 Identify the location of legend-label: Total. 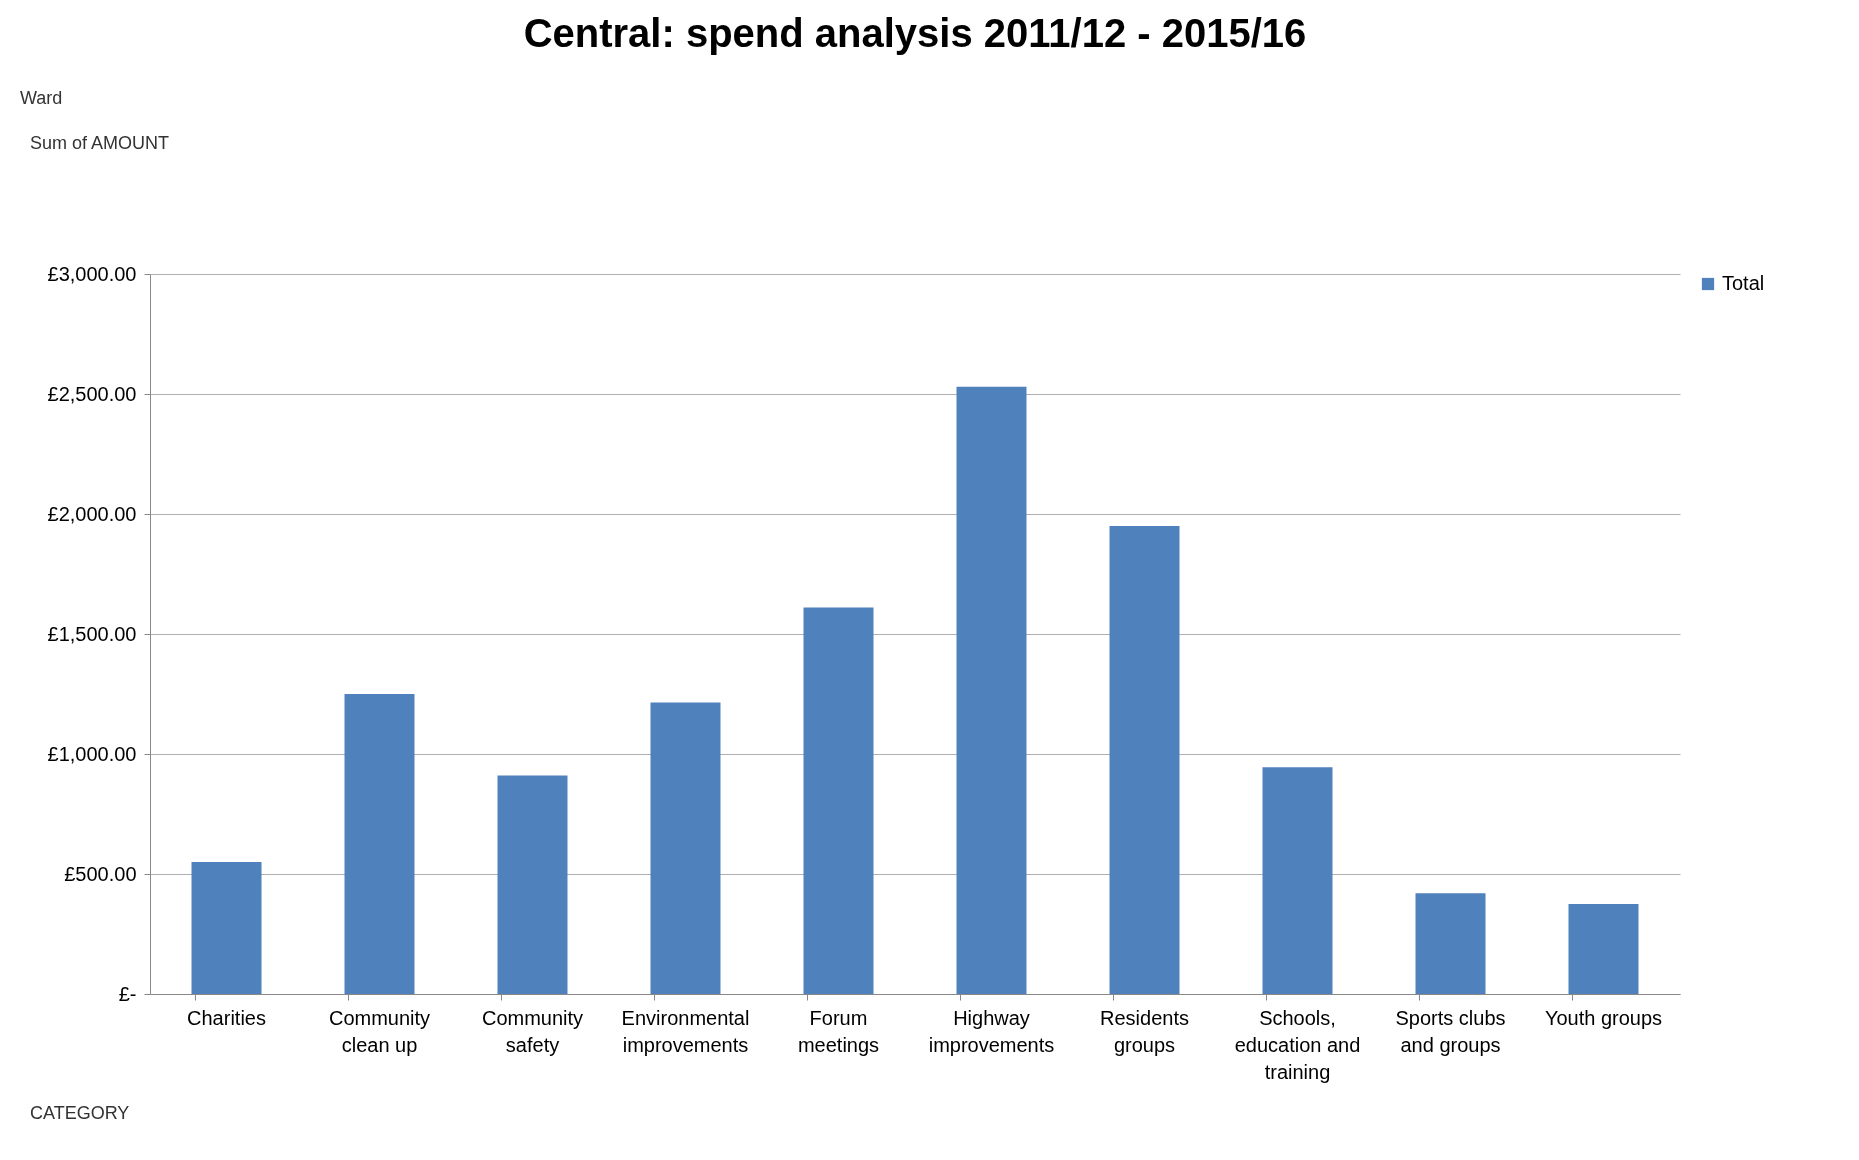
(1743, 283).